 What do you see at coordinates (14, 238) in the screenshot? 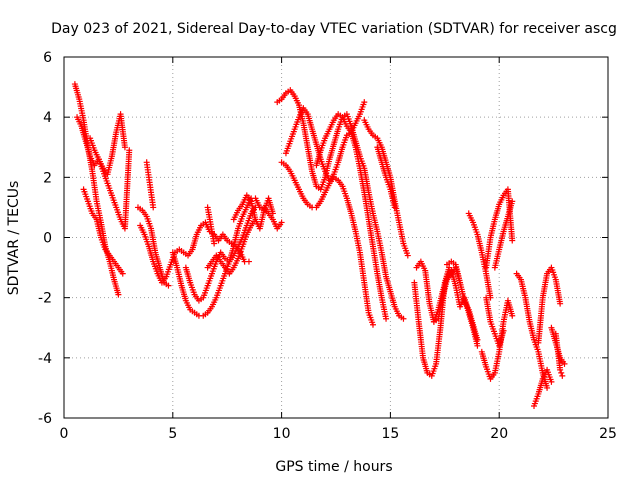
I see `y-axis-label: SDTVAR / TECUs` at bounding box center [14, 238].